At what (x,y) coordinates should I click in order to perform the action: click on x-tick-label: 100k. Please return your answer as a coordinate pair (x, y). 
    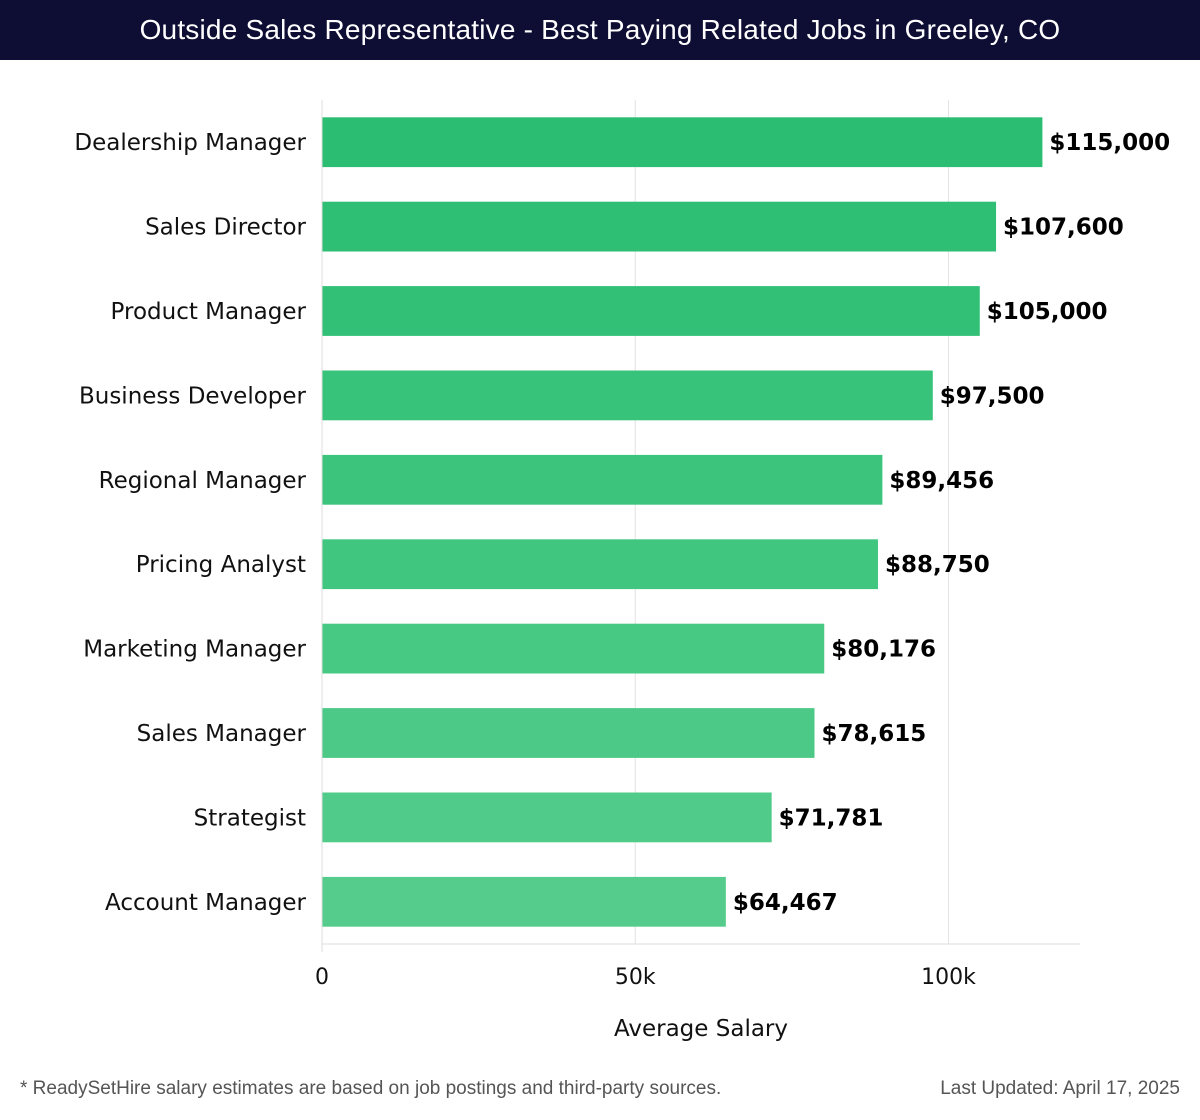
    Looking at the image, I should click on (948, 977).